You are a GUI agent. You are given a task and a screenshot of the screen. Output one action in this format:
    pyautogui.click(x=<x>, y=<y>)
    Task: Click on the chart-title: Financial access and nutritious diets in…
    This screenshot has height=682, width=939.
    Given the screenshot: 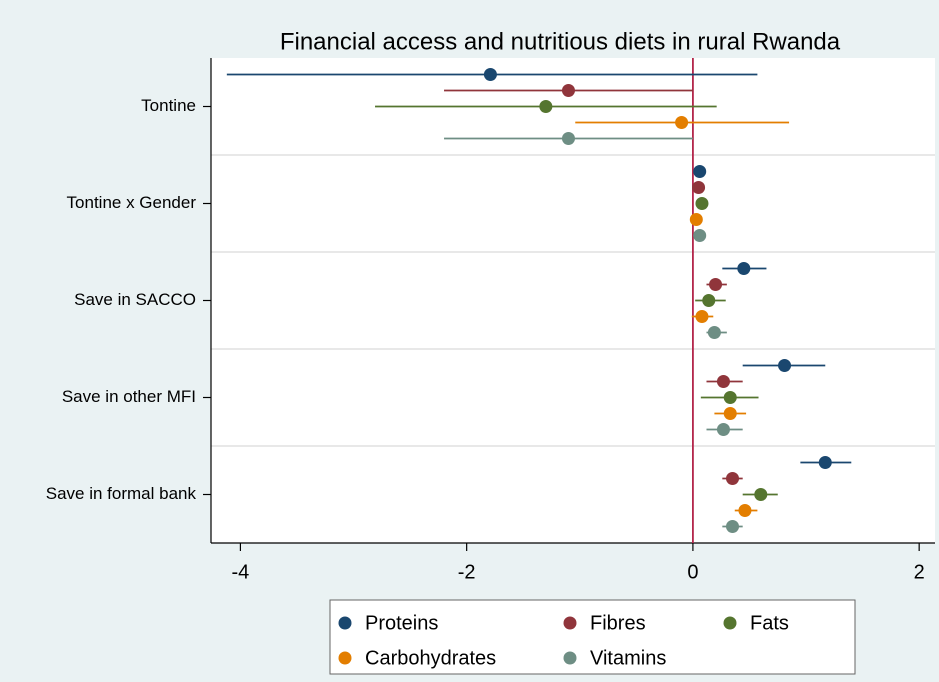 What is the action you would take?
    pyautogui.click(x=560, y=41)
    